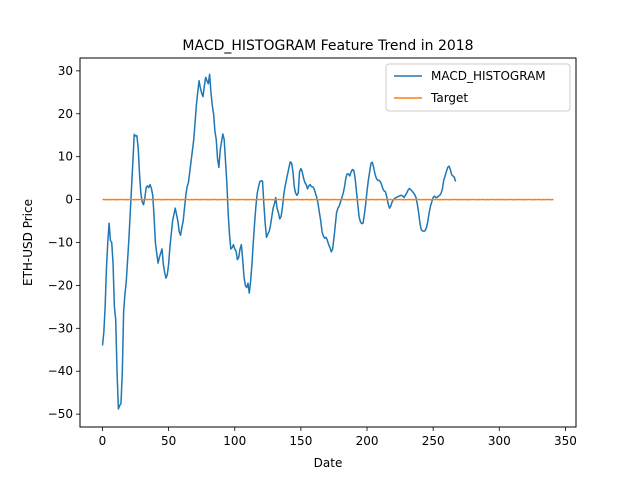 The height and width of the screenshot is (480, 640). What do you see at coordinates (449, 98) in the screenshot?
I see `legend-label: Target` at bounding box center [449, 98].